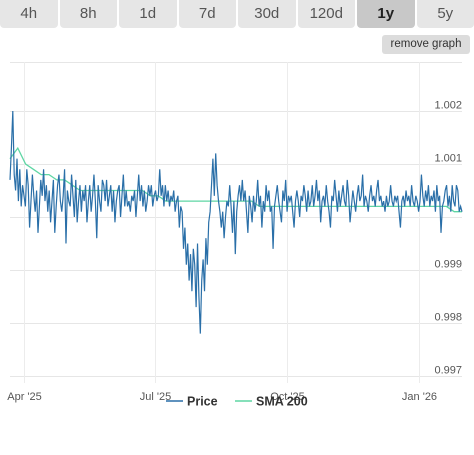  Describe the element at coordinates (24, 397) in the screenshot. I see `x-tick-label: Apr '25` at that location.